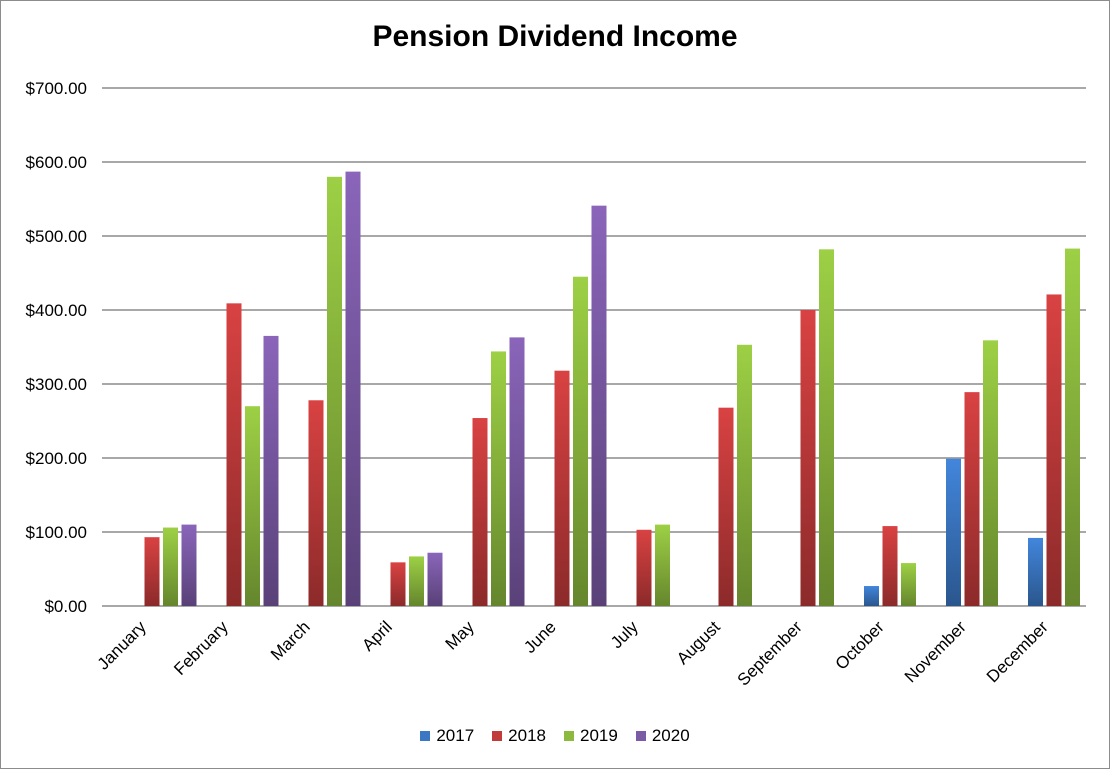 The height and width of the screenshot is (769, 1110). What do you see at coordinates (726, 506) in the screenshot?
I see `bar-2018-august` at bounding box center [726, 506].